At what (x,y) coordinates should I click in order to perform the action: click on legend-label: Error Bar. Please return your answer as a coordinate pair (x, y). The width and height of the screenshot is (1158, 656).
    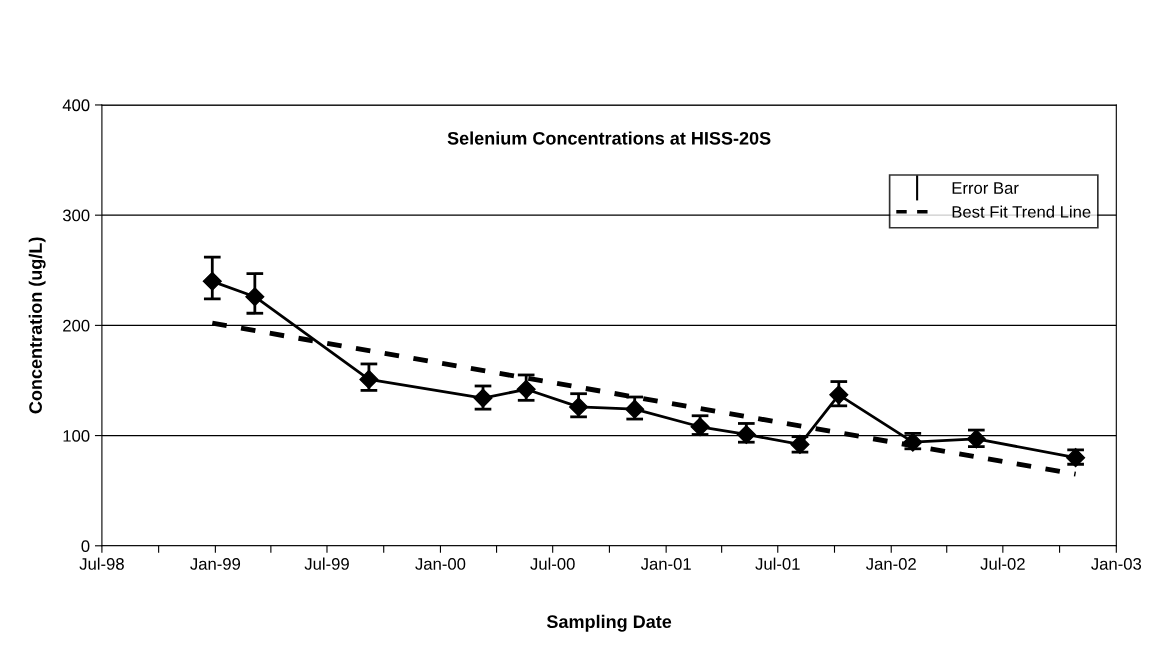
    Looking at the image, I should click on (985, 188).